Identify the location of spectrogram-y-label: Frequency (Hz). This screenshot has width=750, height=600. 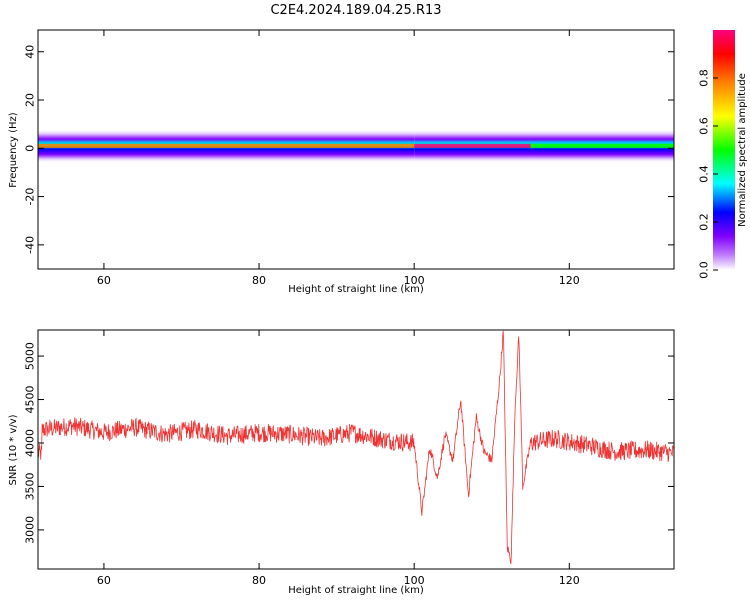
(13, 150).